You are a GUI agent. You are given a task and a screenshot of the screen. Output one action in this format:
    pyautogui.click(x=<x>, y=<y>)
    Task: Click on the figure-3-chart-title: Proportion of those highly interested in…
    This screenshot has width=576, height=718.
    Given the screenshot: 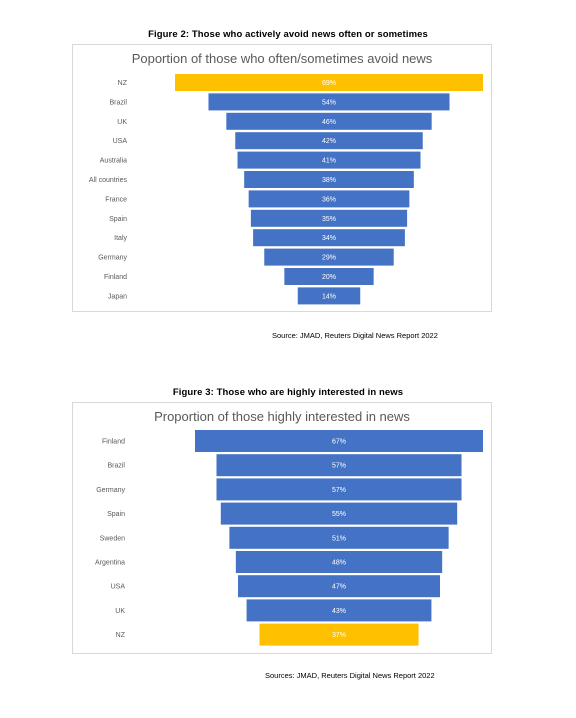 What is the action you would take?
    pyautogui.click(x=282, y=416)
    